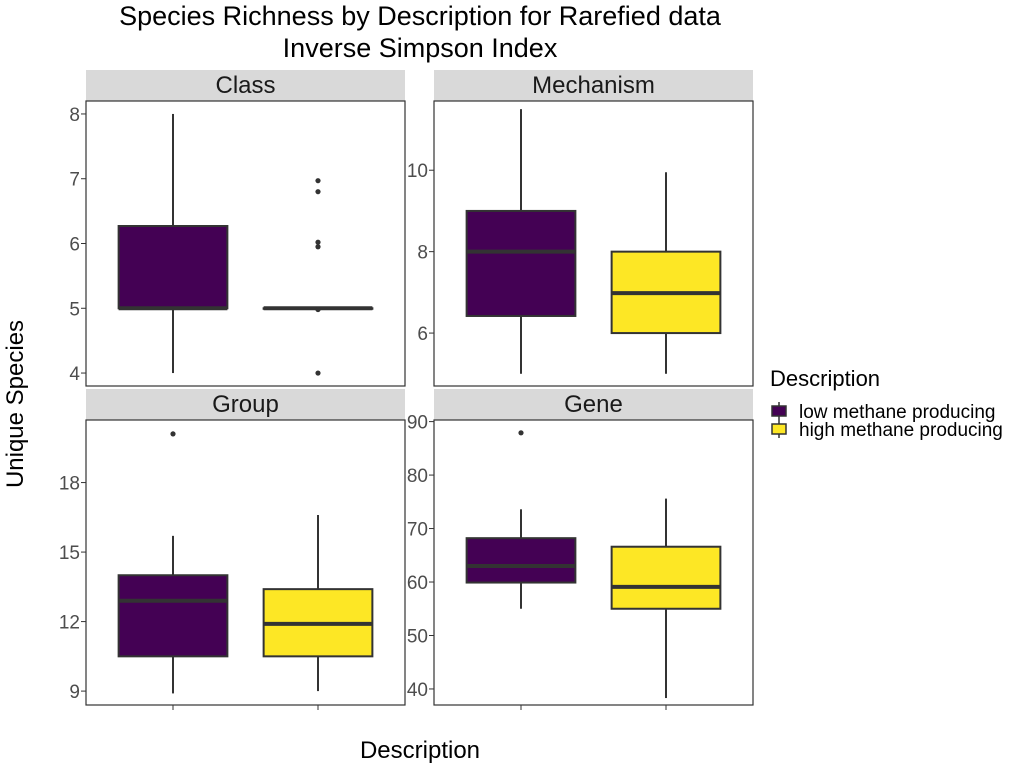 The height and width of the screenshot is (773, 1024). What do you see at coordinates (666, 577) in the screenshot?
I see `box-high-methane-producing` at bounding box center [666, 577].